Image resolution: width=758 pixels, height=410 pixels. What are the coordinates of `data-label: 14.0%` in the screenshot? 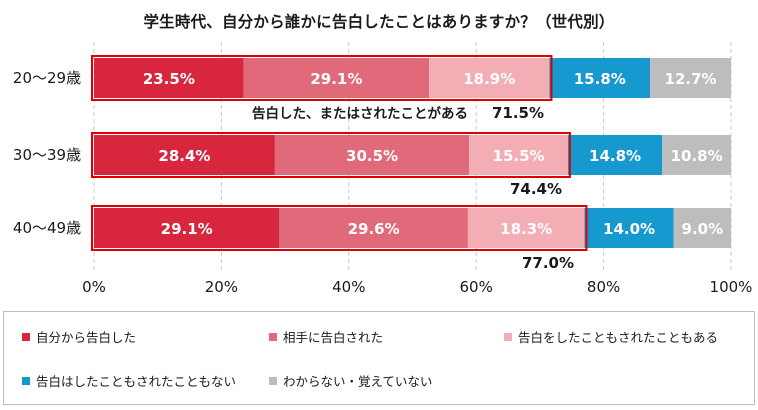 It's located at (629, 229).